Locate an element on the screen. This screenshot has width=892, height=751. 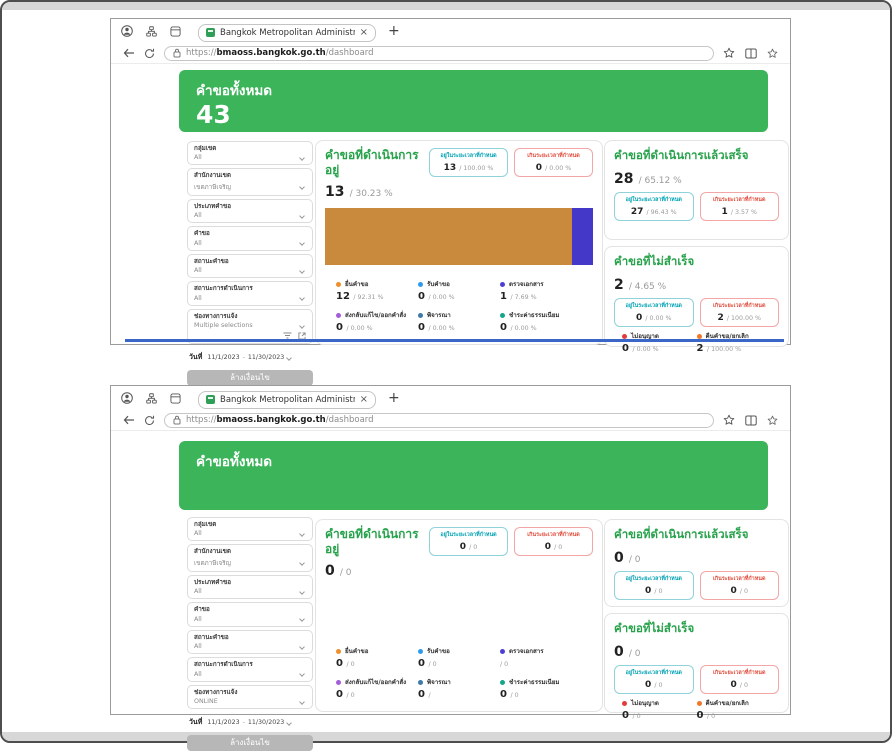
failed-count: 0 / 0 is located at coordinates (627, 652).